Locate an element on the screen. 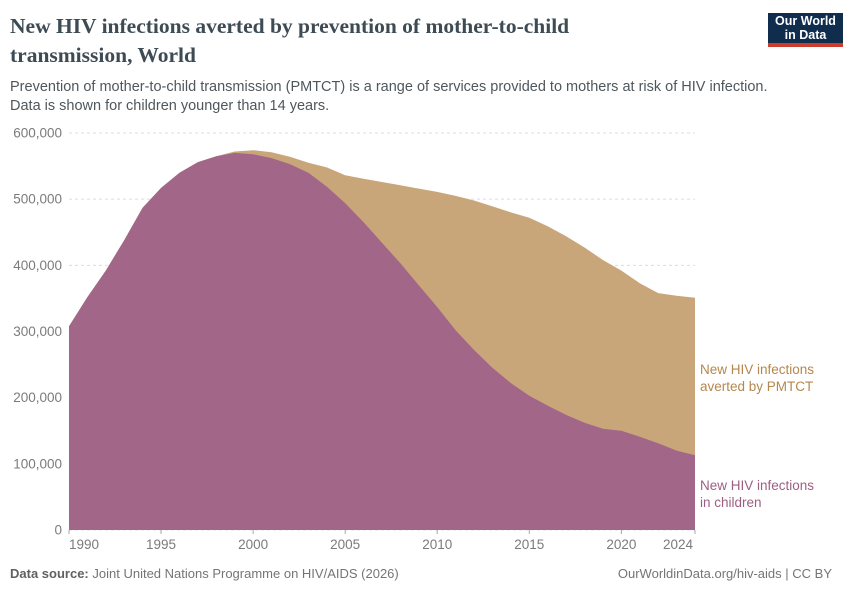 This screenshot has height=600, width=850. credit-link: OurWorldinData.org/hiv-aids | CC BY is located at coordinates (724, 573).